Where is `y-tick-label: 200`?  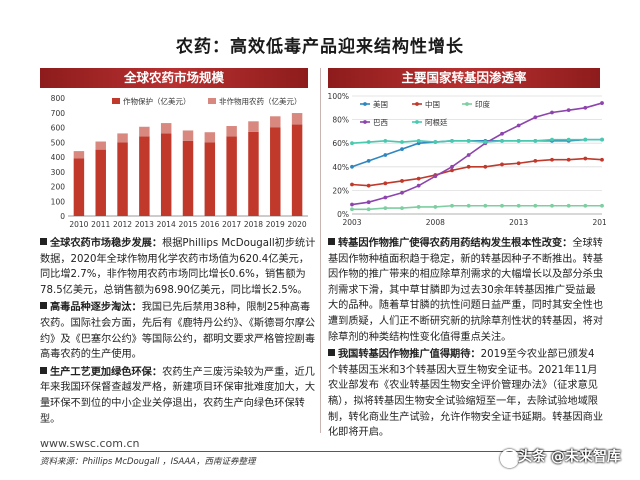
y-tick-label: 200 is located at coordinates (58, 187).